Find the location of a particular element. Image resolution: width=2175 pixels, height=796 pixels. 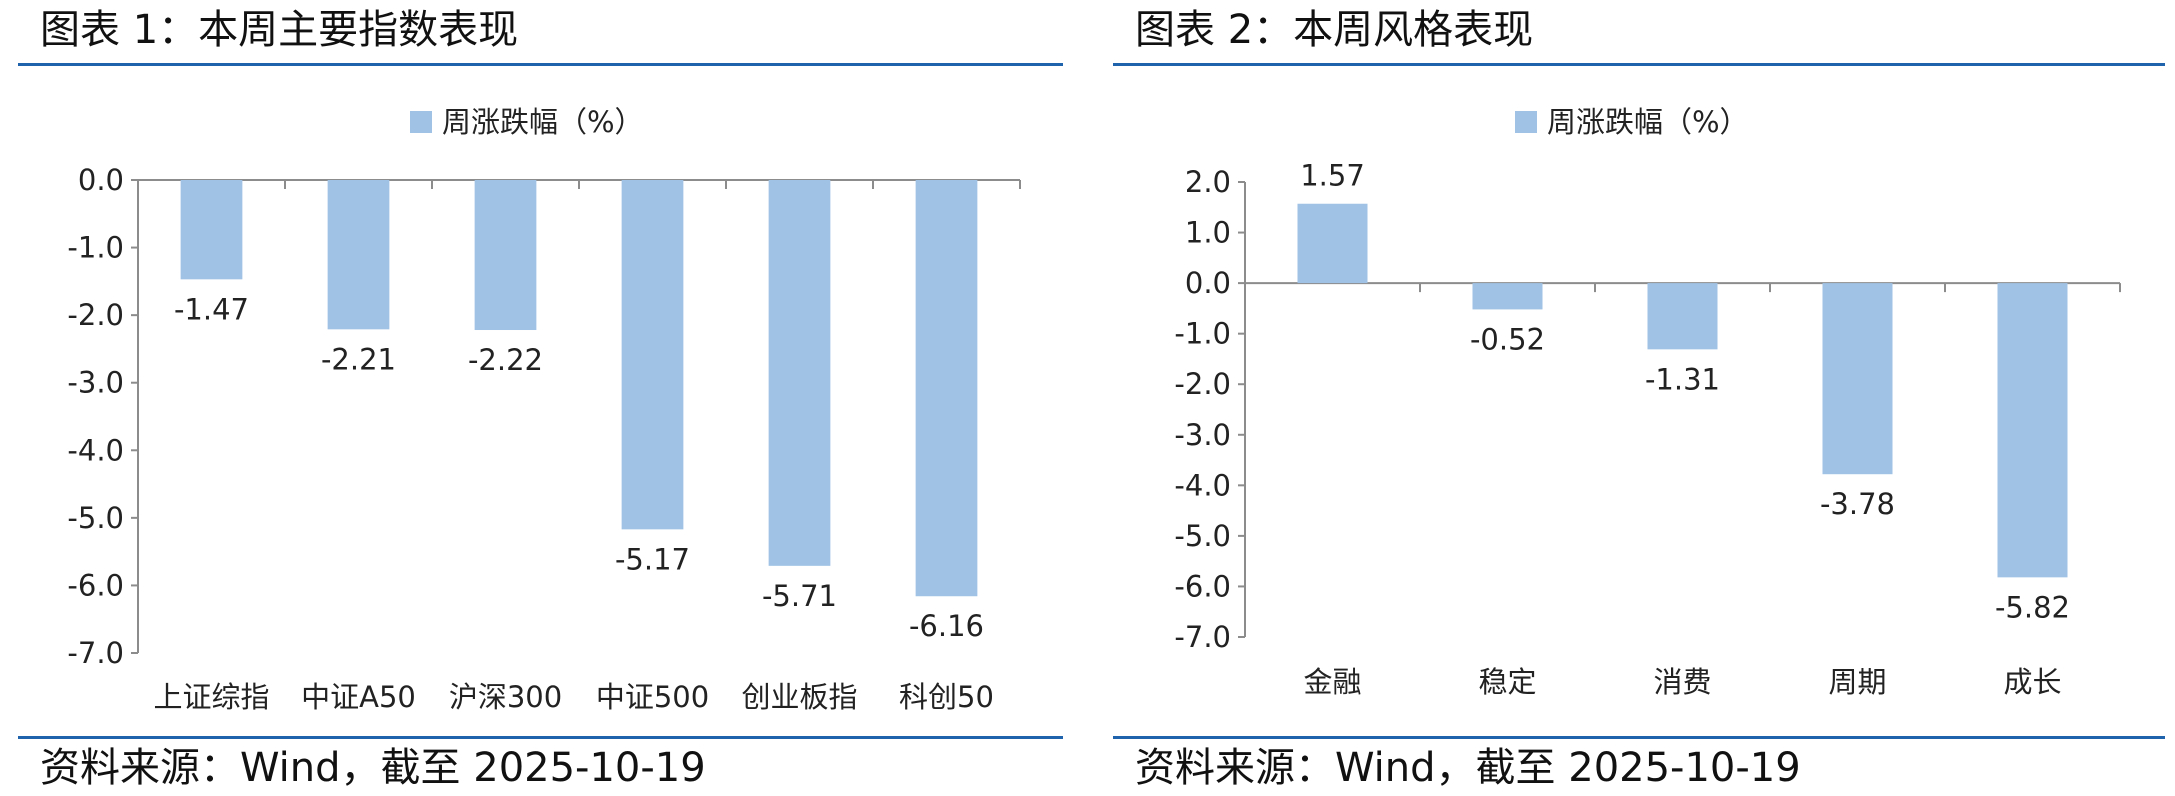

category-label: 中证A50 is located at coordinates (358, 697).